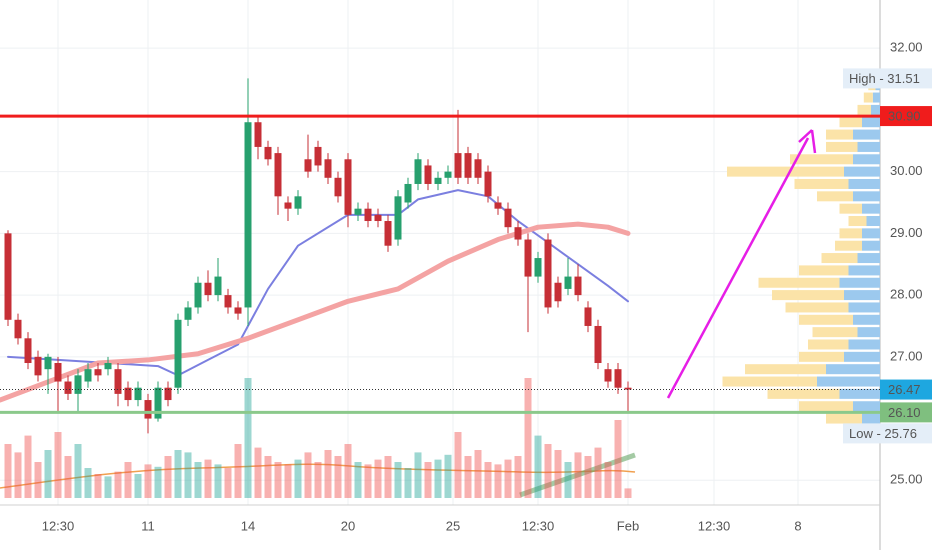 The height and width of the screenshot is (550, 932). I want to click on price-label: 26.47, so click(904, 389).